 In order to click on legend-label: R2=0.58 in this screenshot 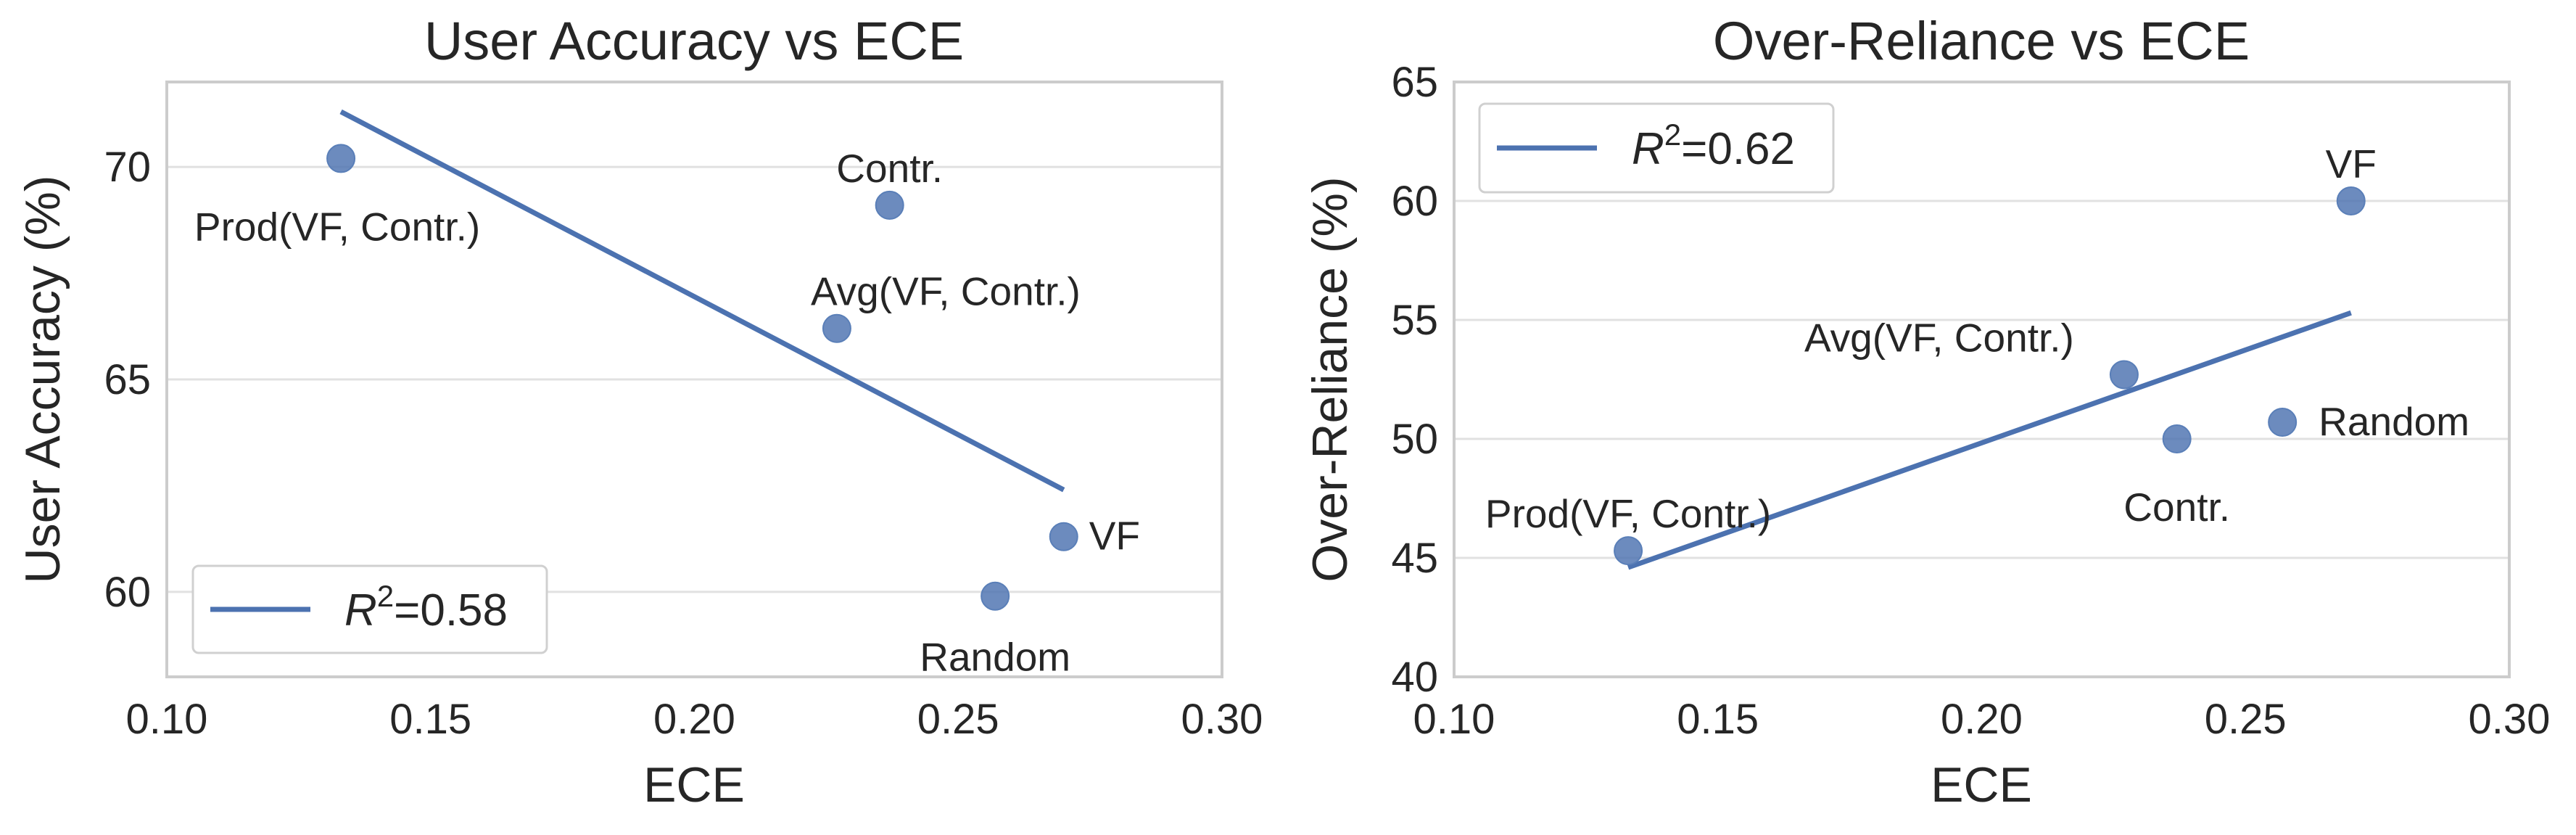, I will do `click(426, 607)`.